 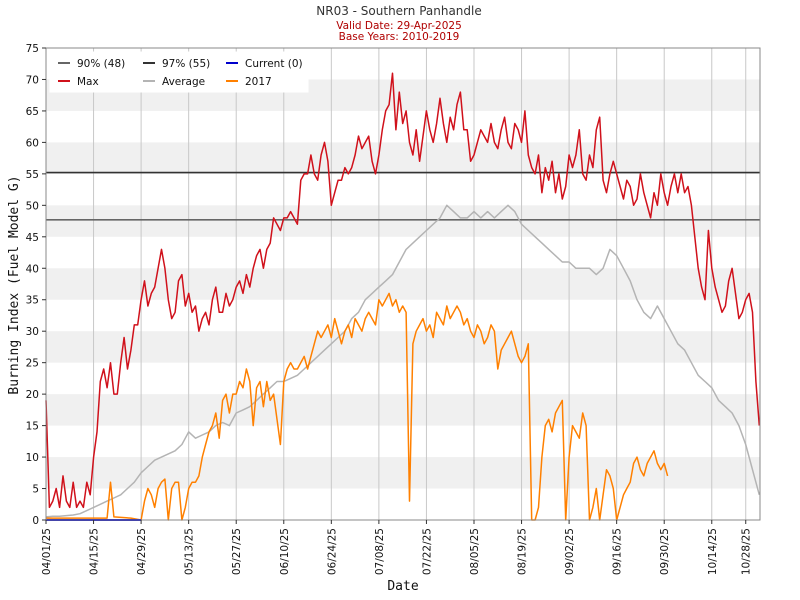 I want to click on x-tick-label: 09/30/25, so click(x=665, y=551).